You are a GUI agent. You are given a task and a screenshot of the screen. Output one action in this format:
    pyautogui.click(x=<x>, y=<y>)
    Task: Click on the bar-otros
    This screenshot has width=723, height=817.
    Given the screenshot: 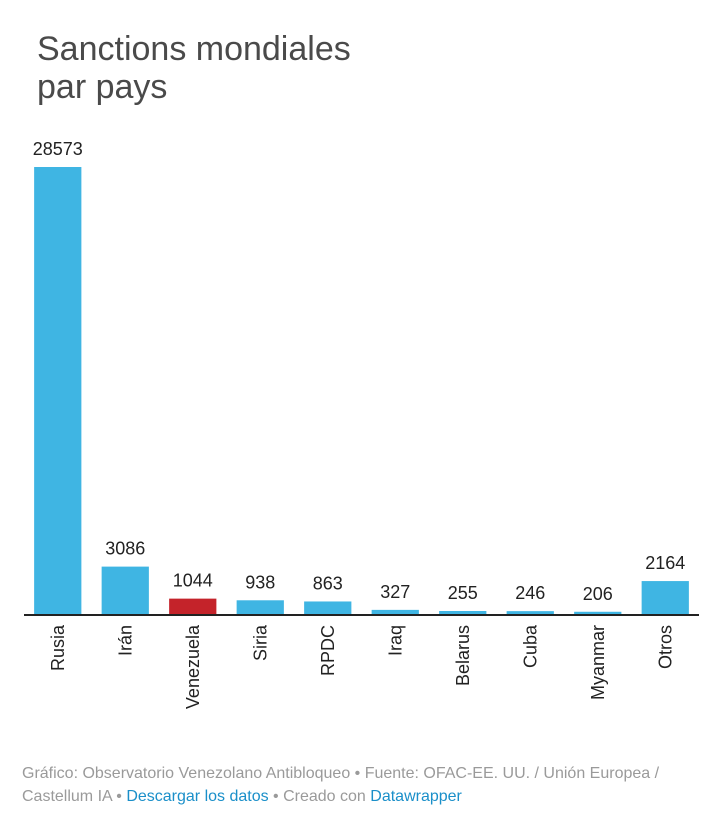 What is the action you would take?
    pyautogui.click(x=665, y=598)
    